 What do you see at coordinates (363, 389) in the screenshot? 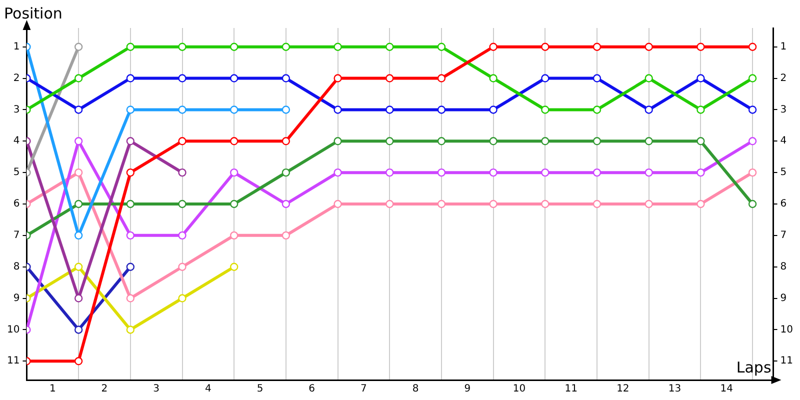
I see `x-tick-label: 7` at bounding box center [363, 389].